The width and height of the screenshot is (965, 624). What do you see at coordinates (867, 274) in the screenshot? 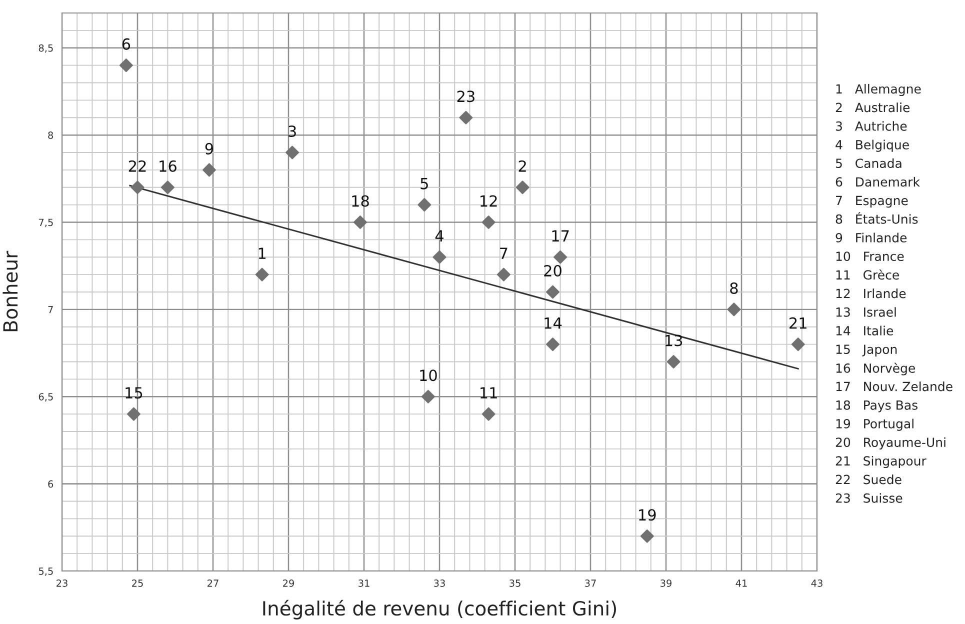
I see `text: 11 Grèce` at bounding box center [867, 274].